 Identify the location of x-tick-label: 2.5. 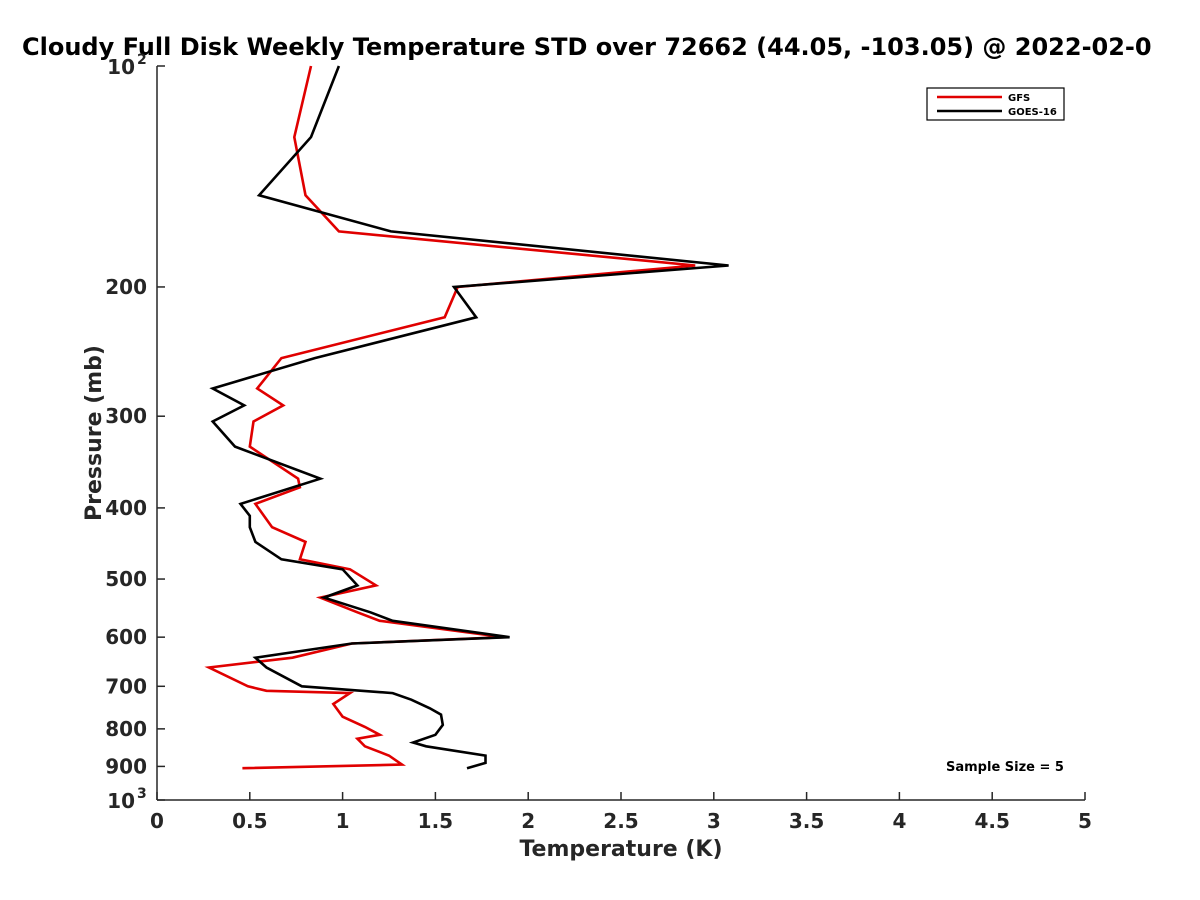
(620, 821).